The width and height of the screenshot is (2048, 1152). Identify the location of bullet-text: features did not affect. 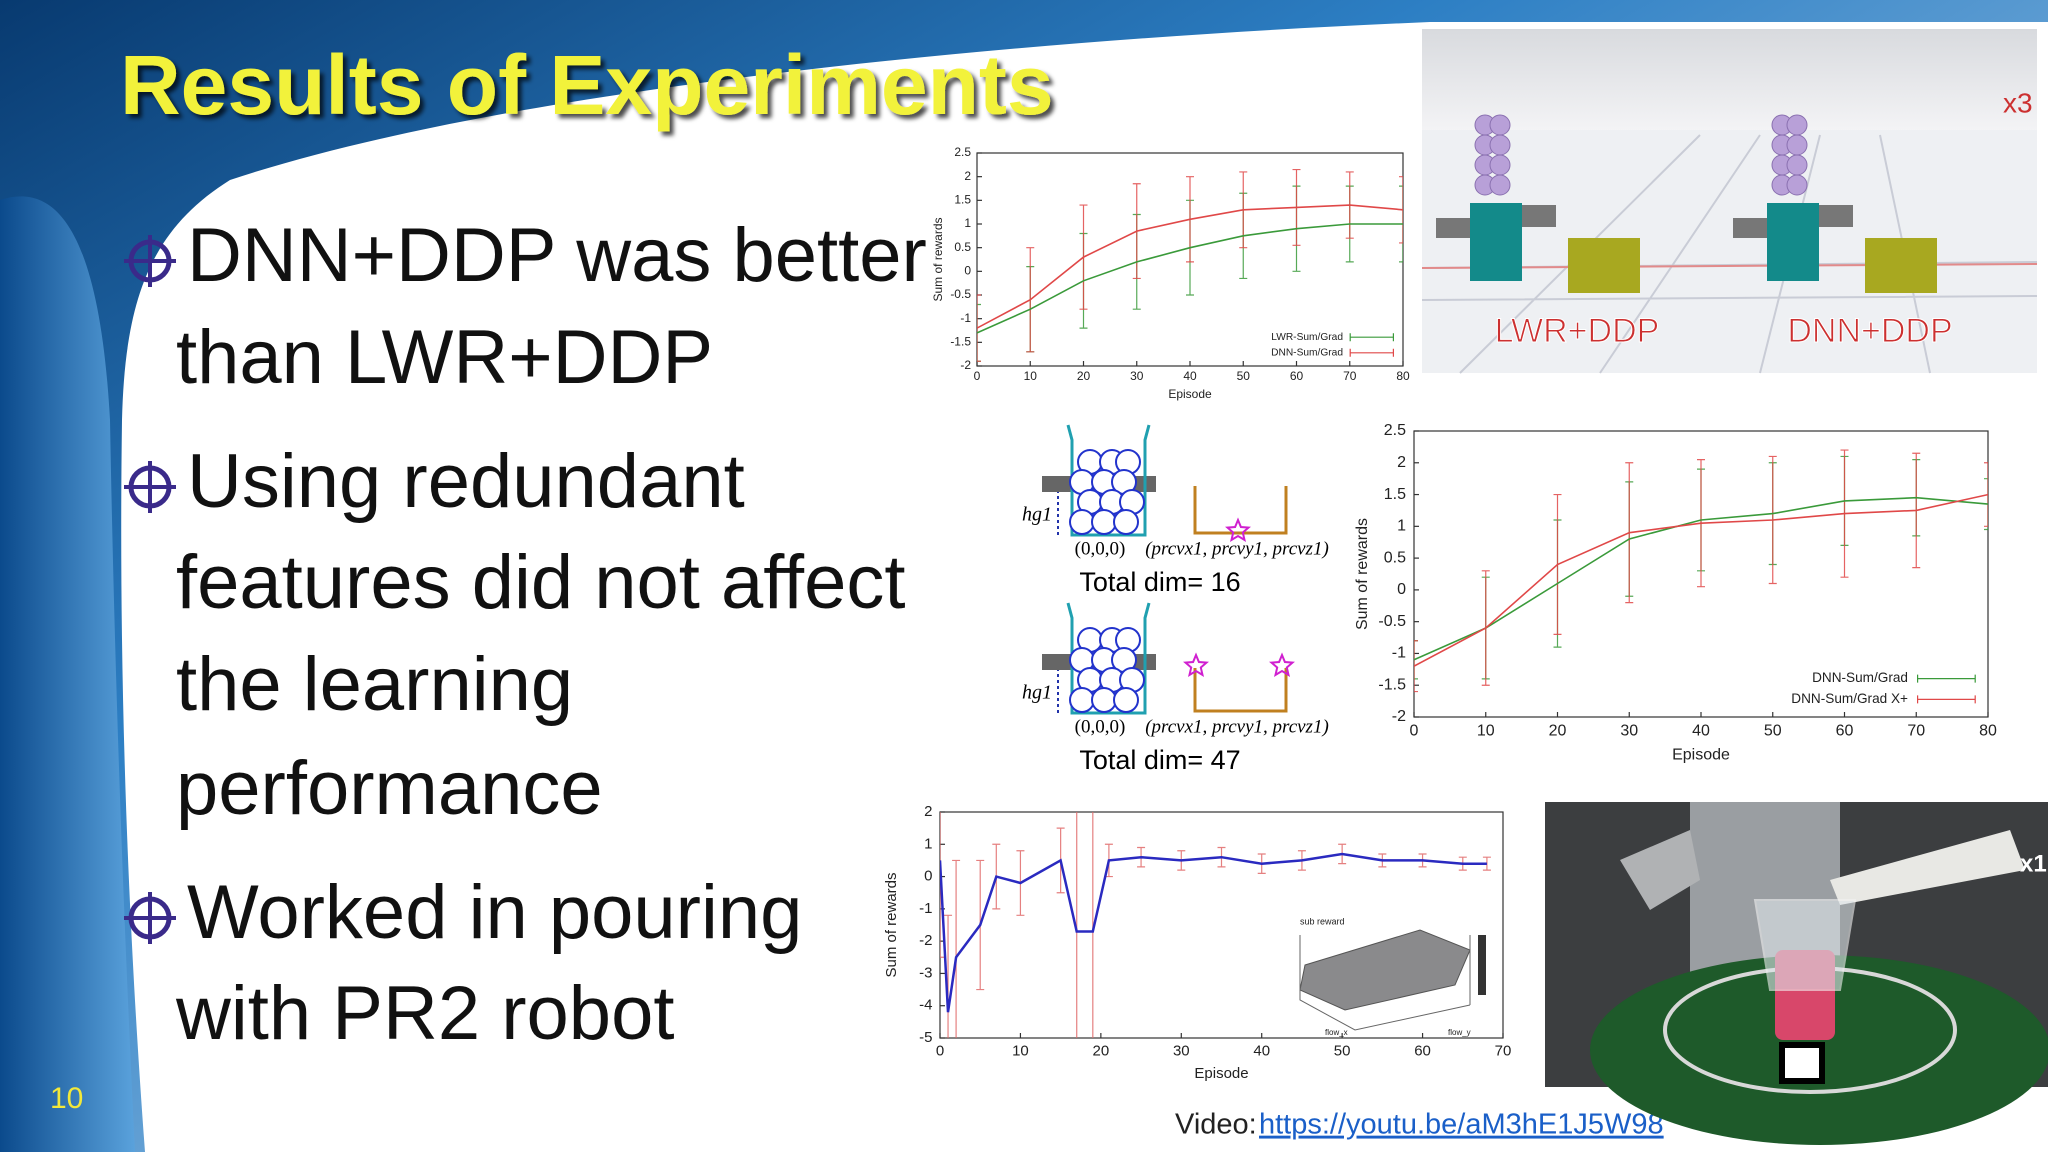
(541, 582).